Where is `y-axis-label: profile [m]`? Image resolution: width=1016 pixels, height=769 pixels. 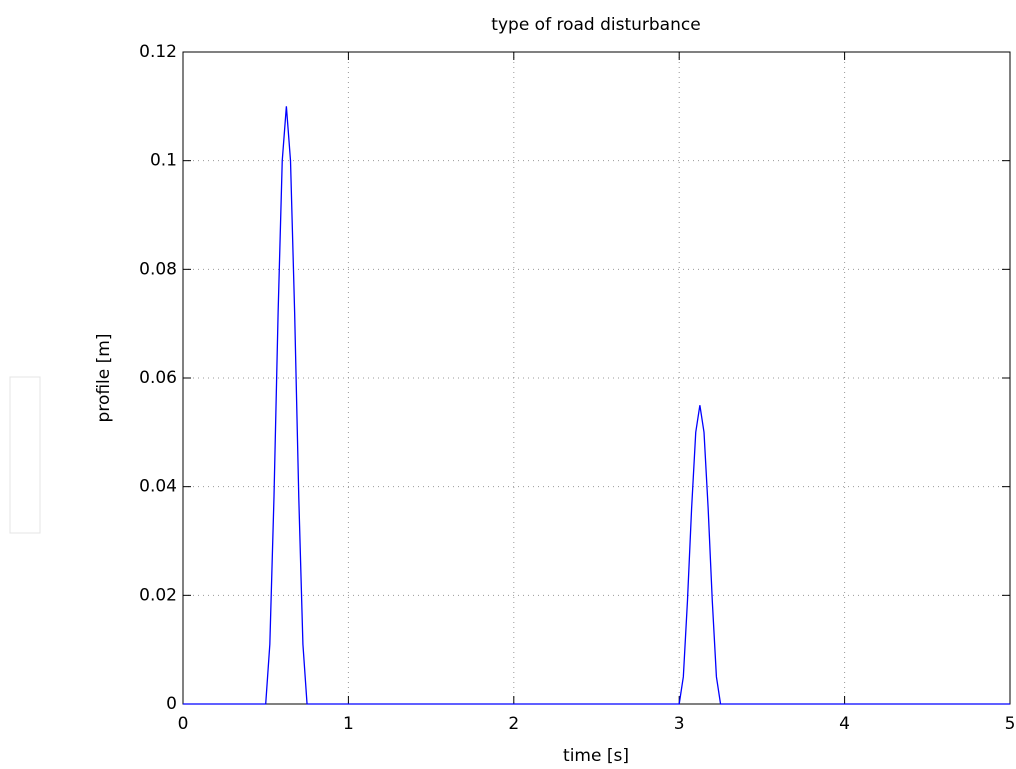
y-axis-label: profile [m] is located at coordinates (104, 378).